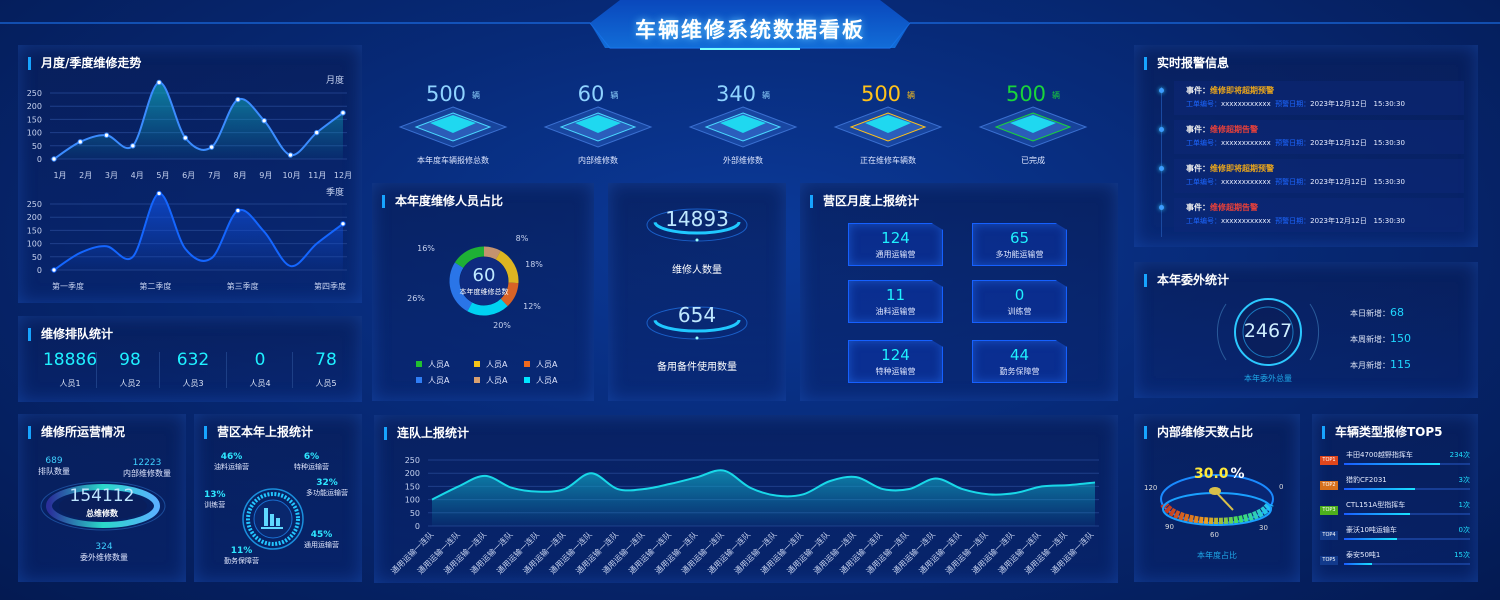 This screenshot has height=600, width=1500. What do you see at coordinates (591, 94) in the screenshot?
I see `kpi-number: 60` at bounding box center [591, 94].